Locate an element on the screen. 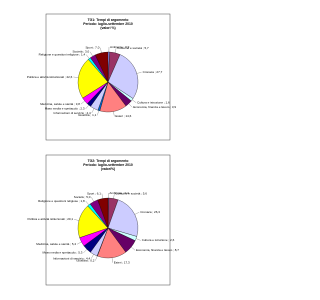 Image resolution: width=320 pixels, height=300 pixels. chart-title: TG1: Tempi di argomento is located at coordinates (108, 20).